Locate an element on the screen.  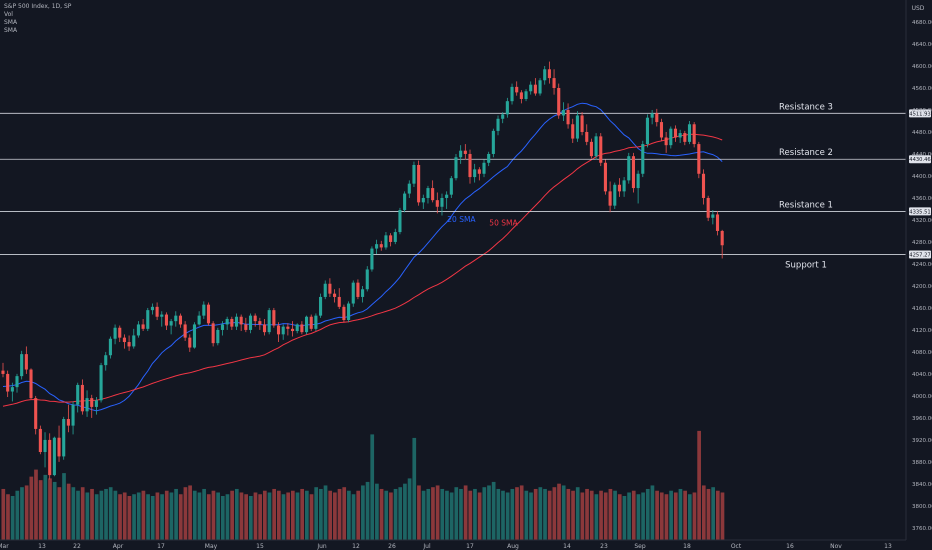
price-tick-4520: 4520.00 is located at coordinates (922, 111).